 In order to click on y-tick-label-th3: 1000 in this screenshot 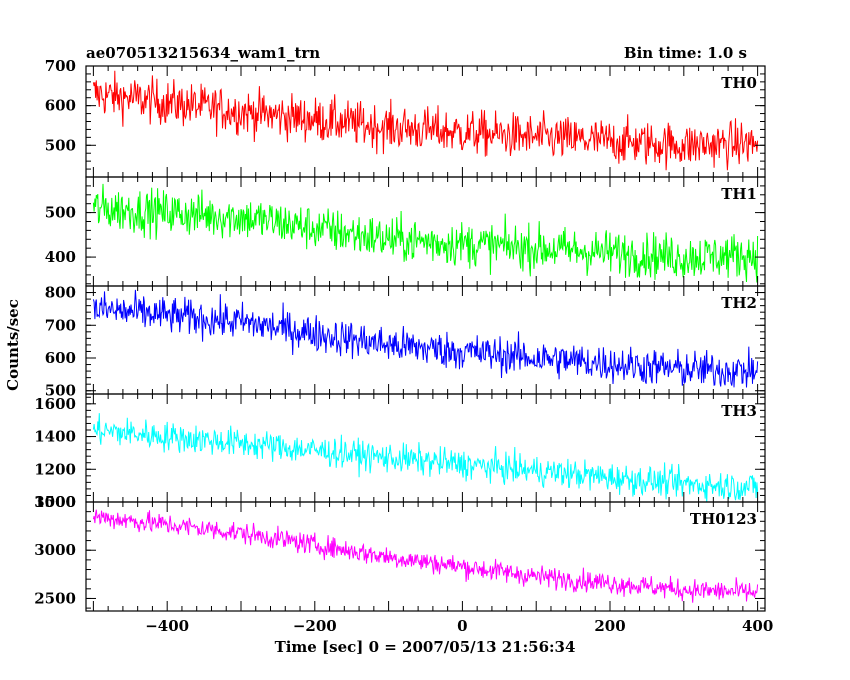, I will do `click(55, 502)`.